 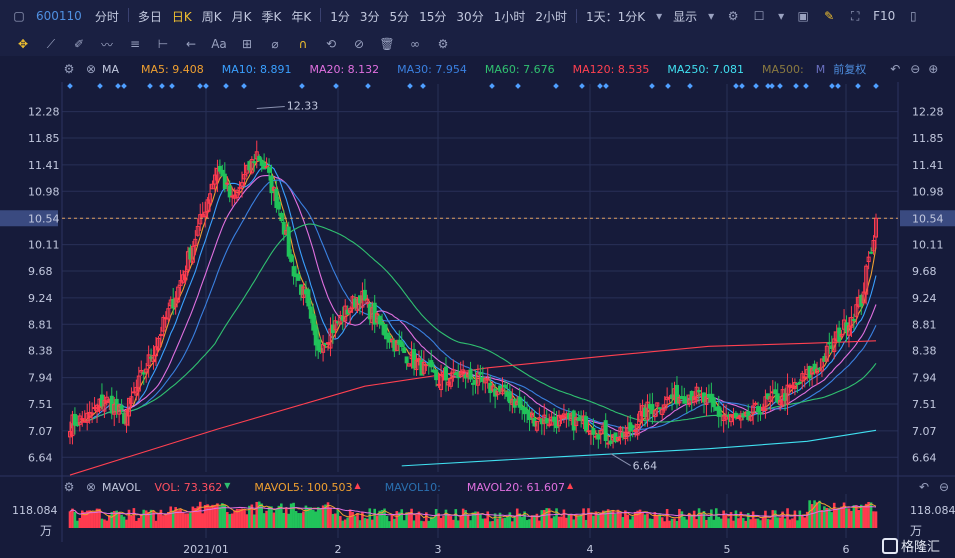 What do you see at coordinates (803, 16) in the screenshot?
I see `layout-icon: ▣` at bounding box center [803, 16].